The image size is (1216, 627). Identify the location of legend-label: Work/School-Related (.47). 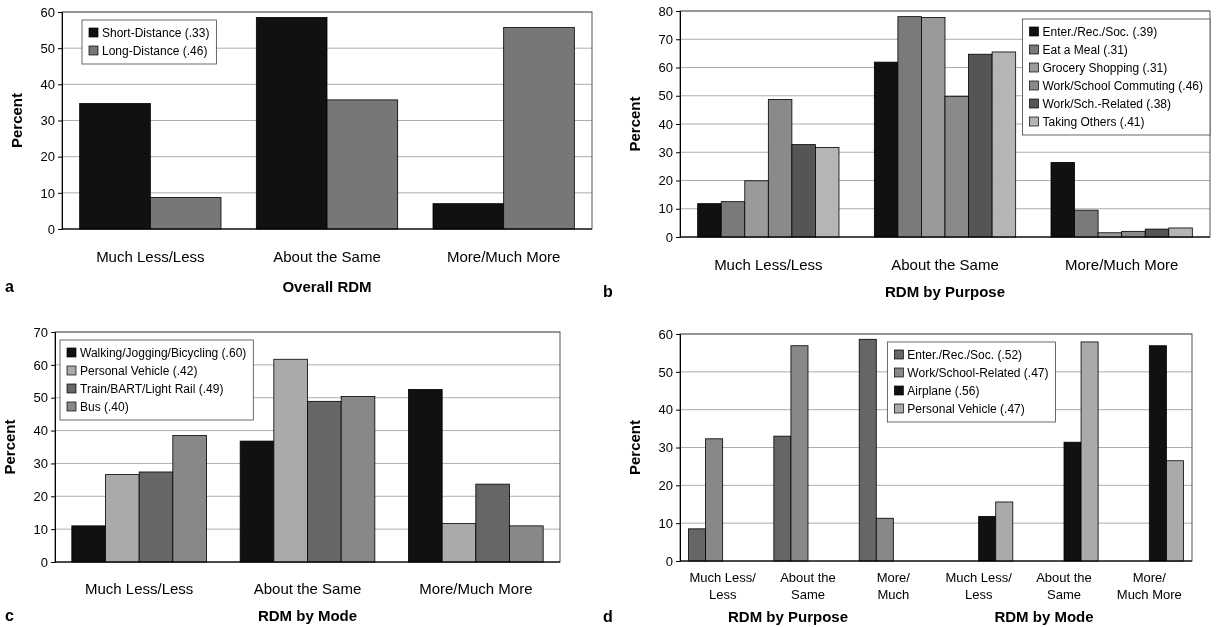
(978, 373).